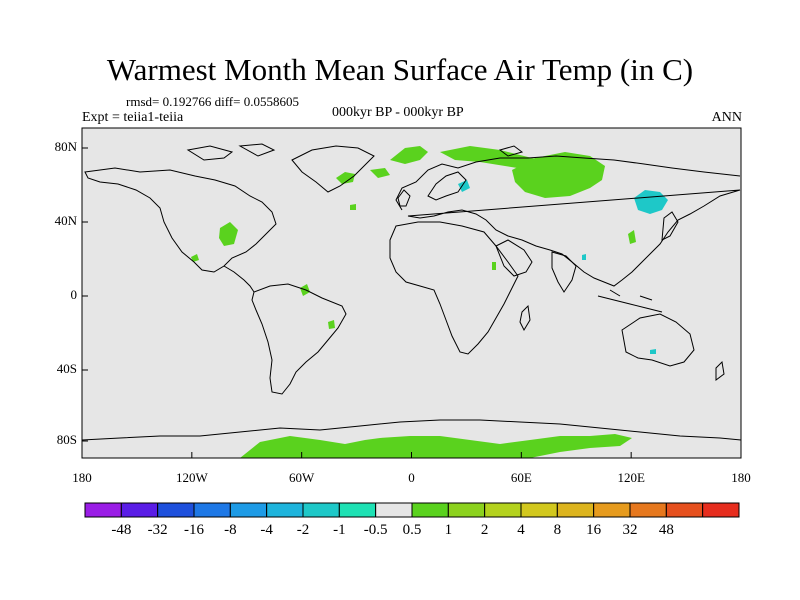  What do you see at coordinates (266, 530) in the screenshot?
I see `colorbar-label: -4` at bounding box center [266, 530].